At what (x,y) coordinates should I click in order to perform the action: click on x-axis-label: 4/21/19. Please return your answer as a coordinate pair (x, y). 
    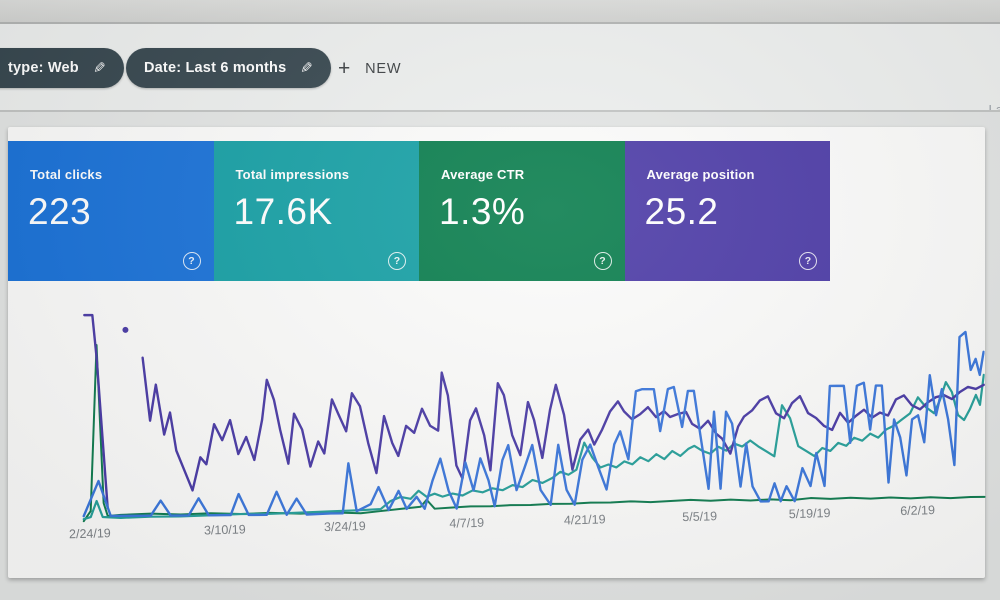
    Looking at the image, I should click on (584, 520).